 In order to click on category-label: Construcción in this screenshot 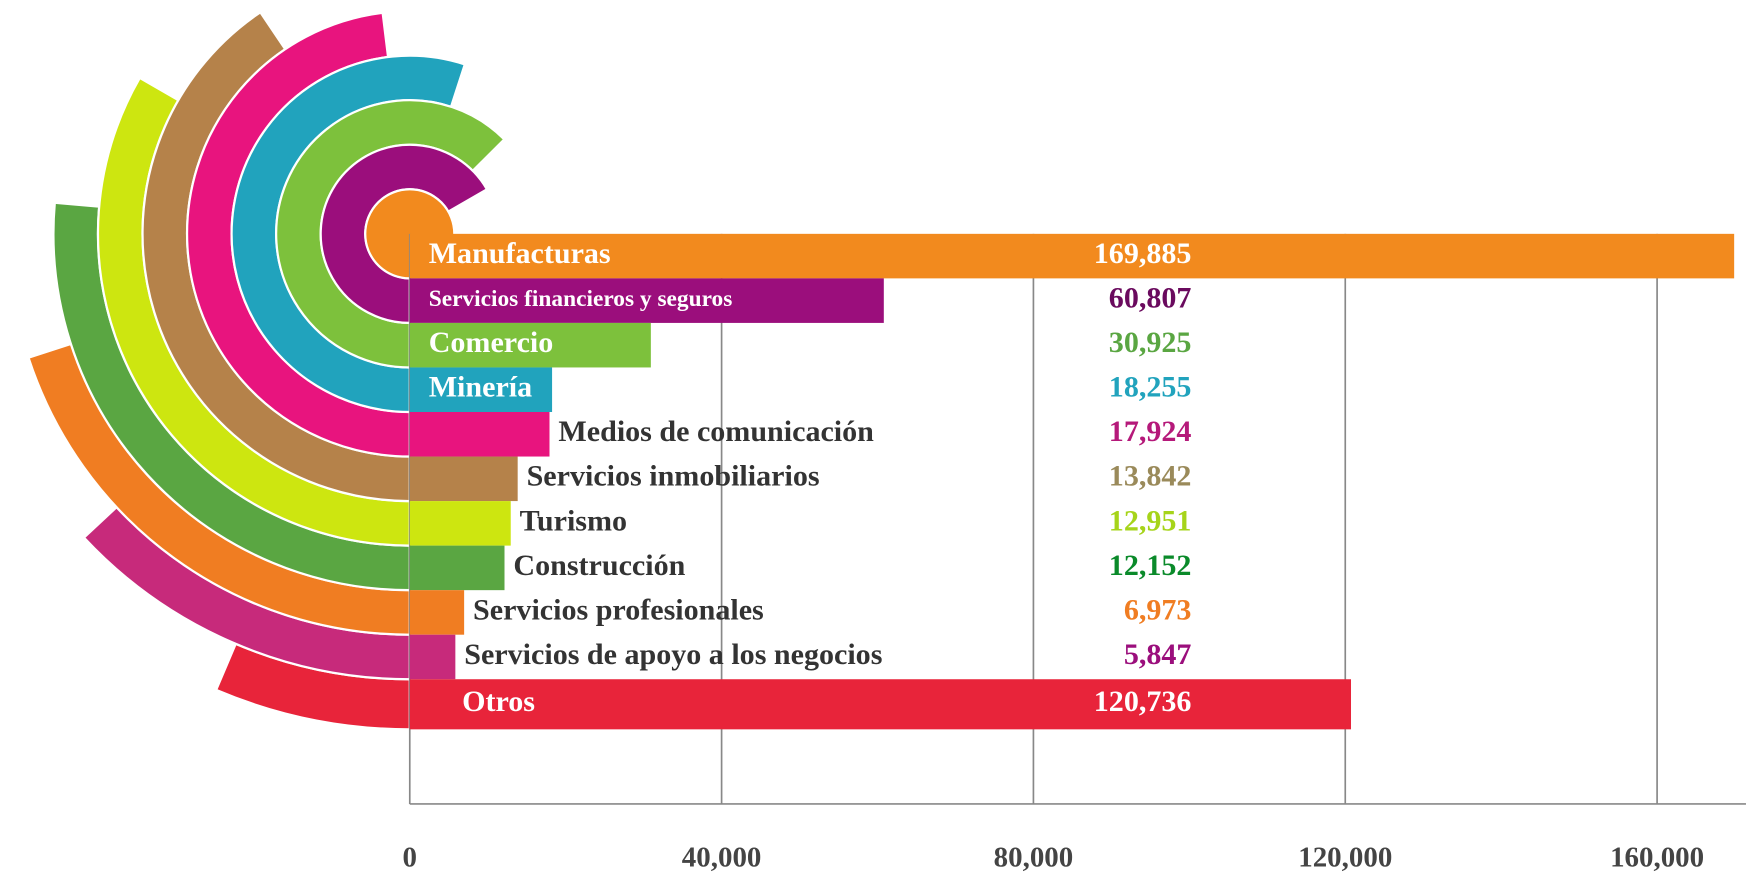, I will do `click(599, 565)`.